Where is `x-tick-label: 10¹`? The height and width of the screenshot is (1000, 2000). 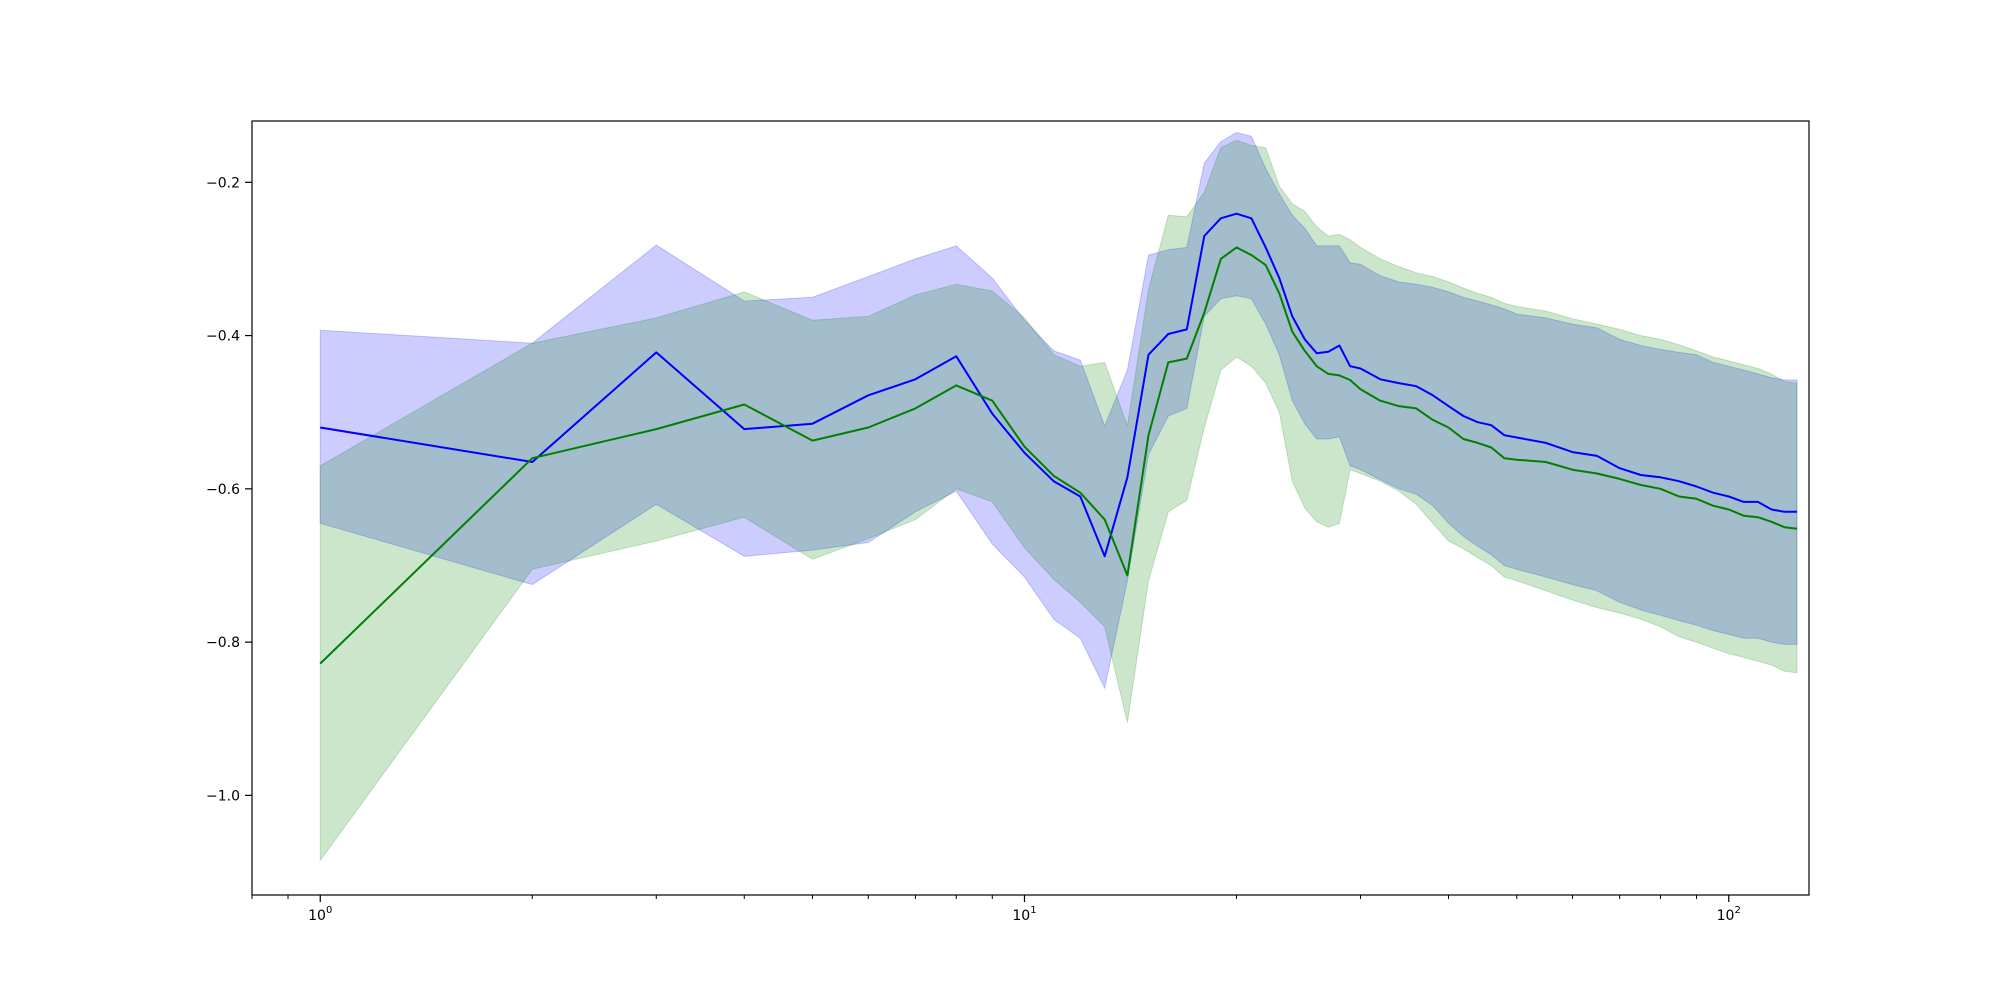
x-tick-label: 10¹ is located at coordinates (1024, 914).